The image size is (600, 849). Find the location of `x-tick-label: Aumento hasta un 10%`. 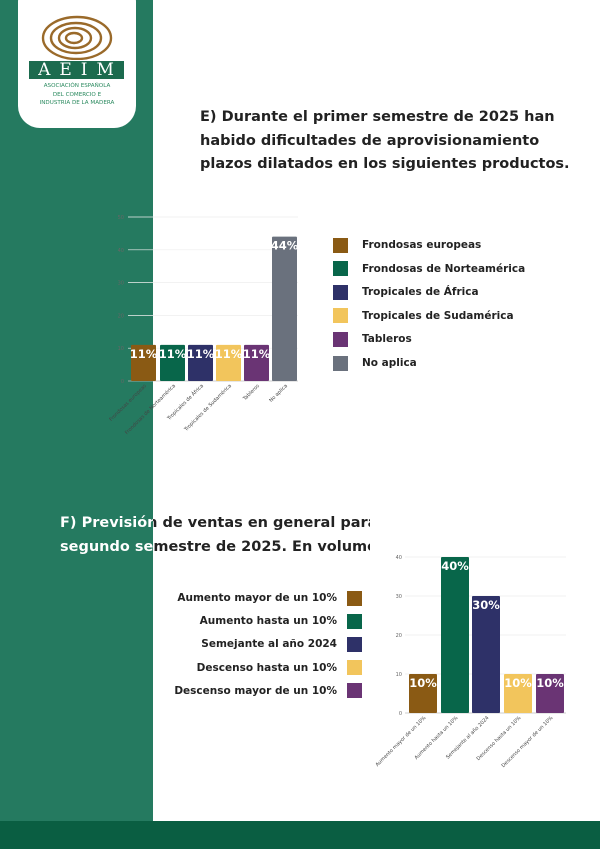

x-tick-label: Aumento hasta un 10% is located at coordinates (437, 738).